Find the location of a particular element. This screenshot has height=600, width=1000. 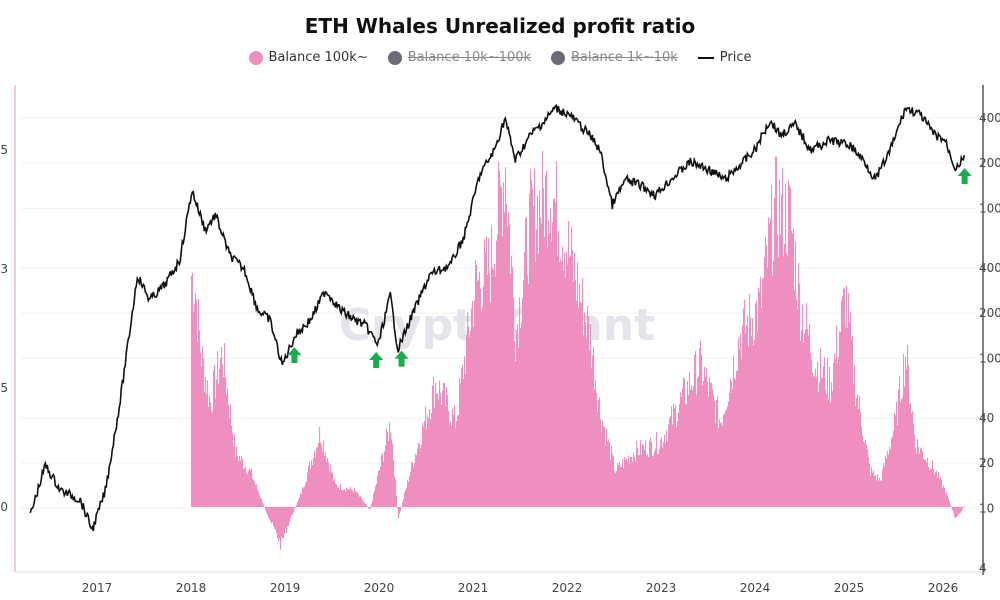

right-axis-tick: 4000 is located at coordinates (989, 118).